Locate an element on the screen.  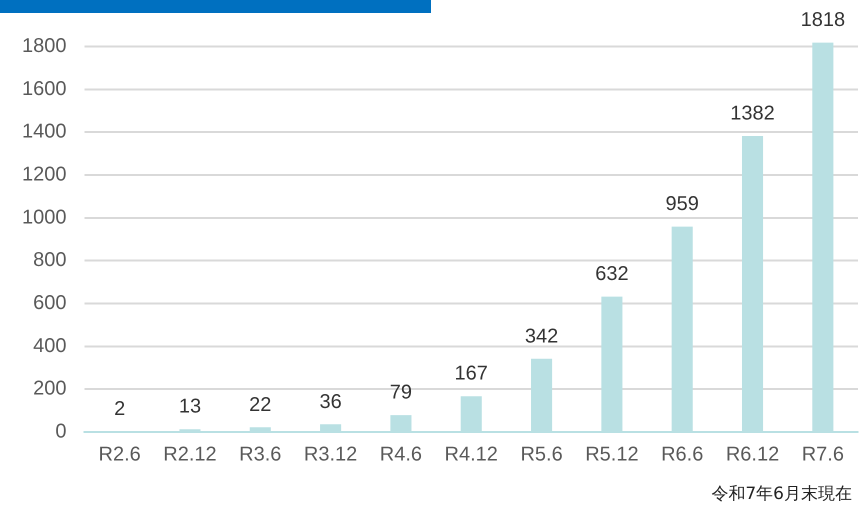
data-label: 22 is located at coordinates (260, 405).